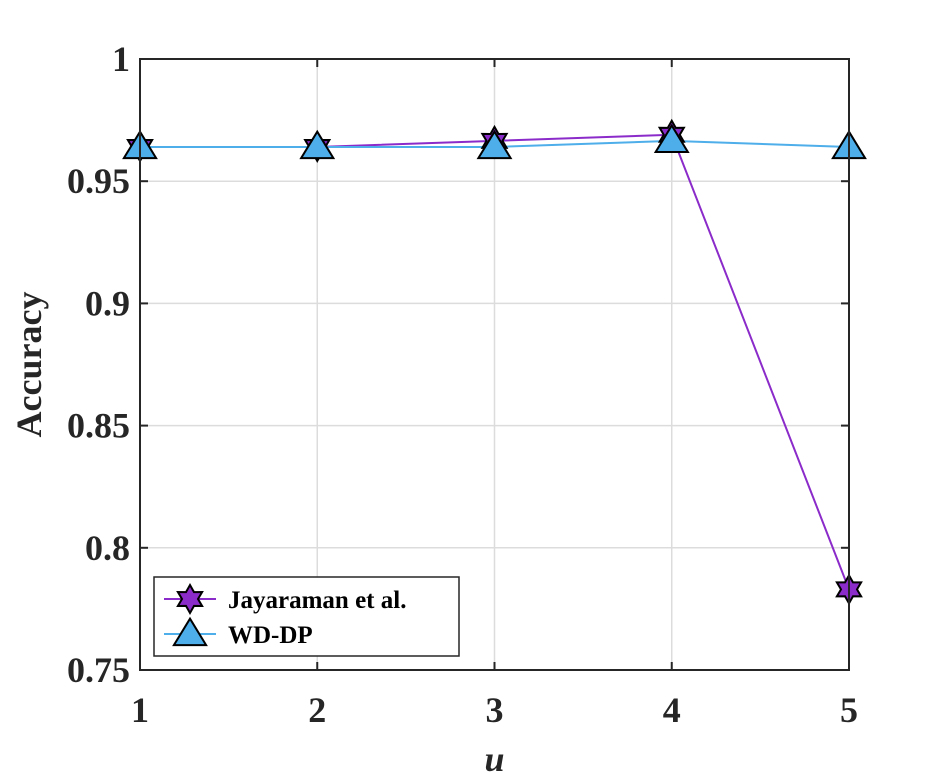  Describe the element at coordinates (98, 181) in the screenshot. I see `y-tick-label: 0.95` at that location.